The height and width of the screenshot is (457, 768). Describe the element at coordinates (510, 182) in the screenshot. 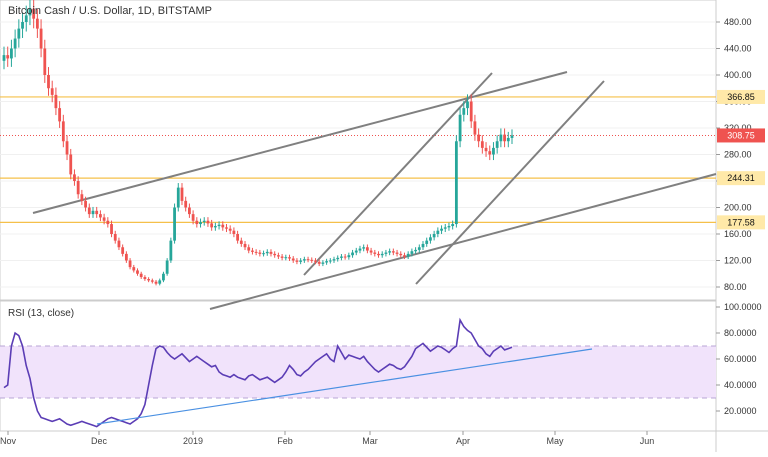

I see `trendline` at that location.